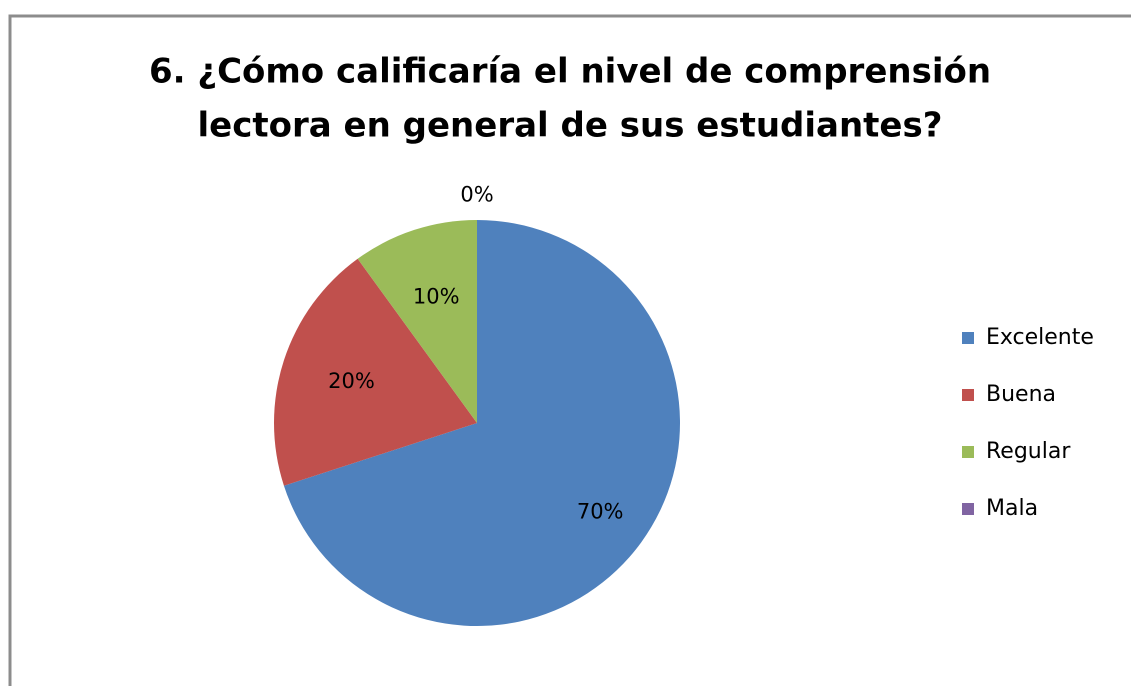  I want to click on data-label: 10%, so click(436, 297).